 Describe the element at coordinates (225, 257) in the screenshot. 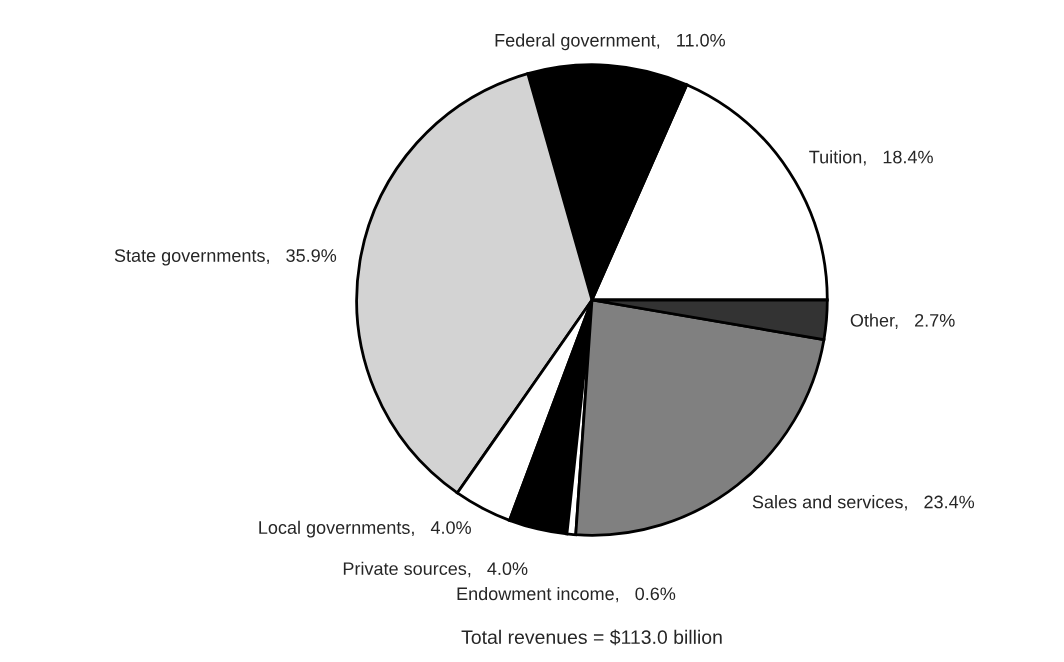

I see `slice-label: State governments, 35.9%` at that location.